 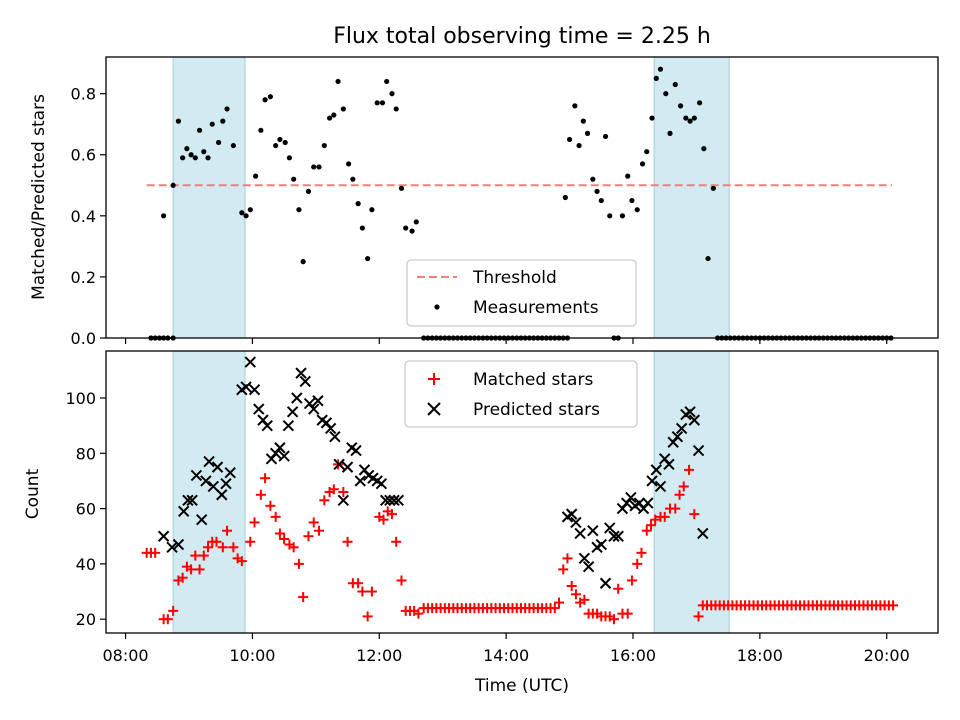 What do you see at coordinates (691, 492) in the screenshot?
I see `highlight-band` at bounding box center [691, 492].